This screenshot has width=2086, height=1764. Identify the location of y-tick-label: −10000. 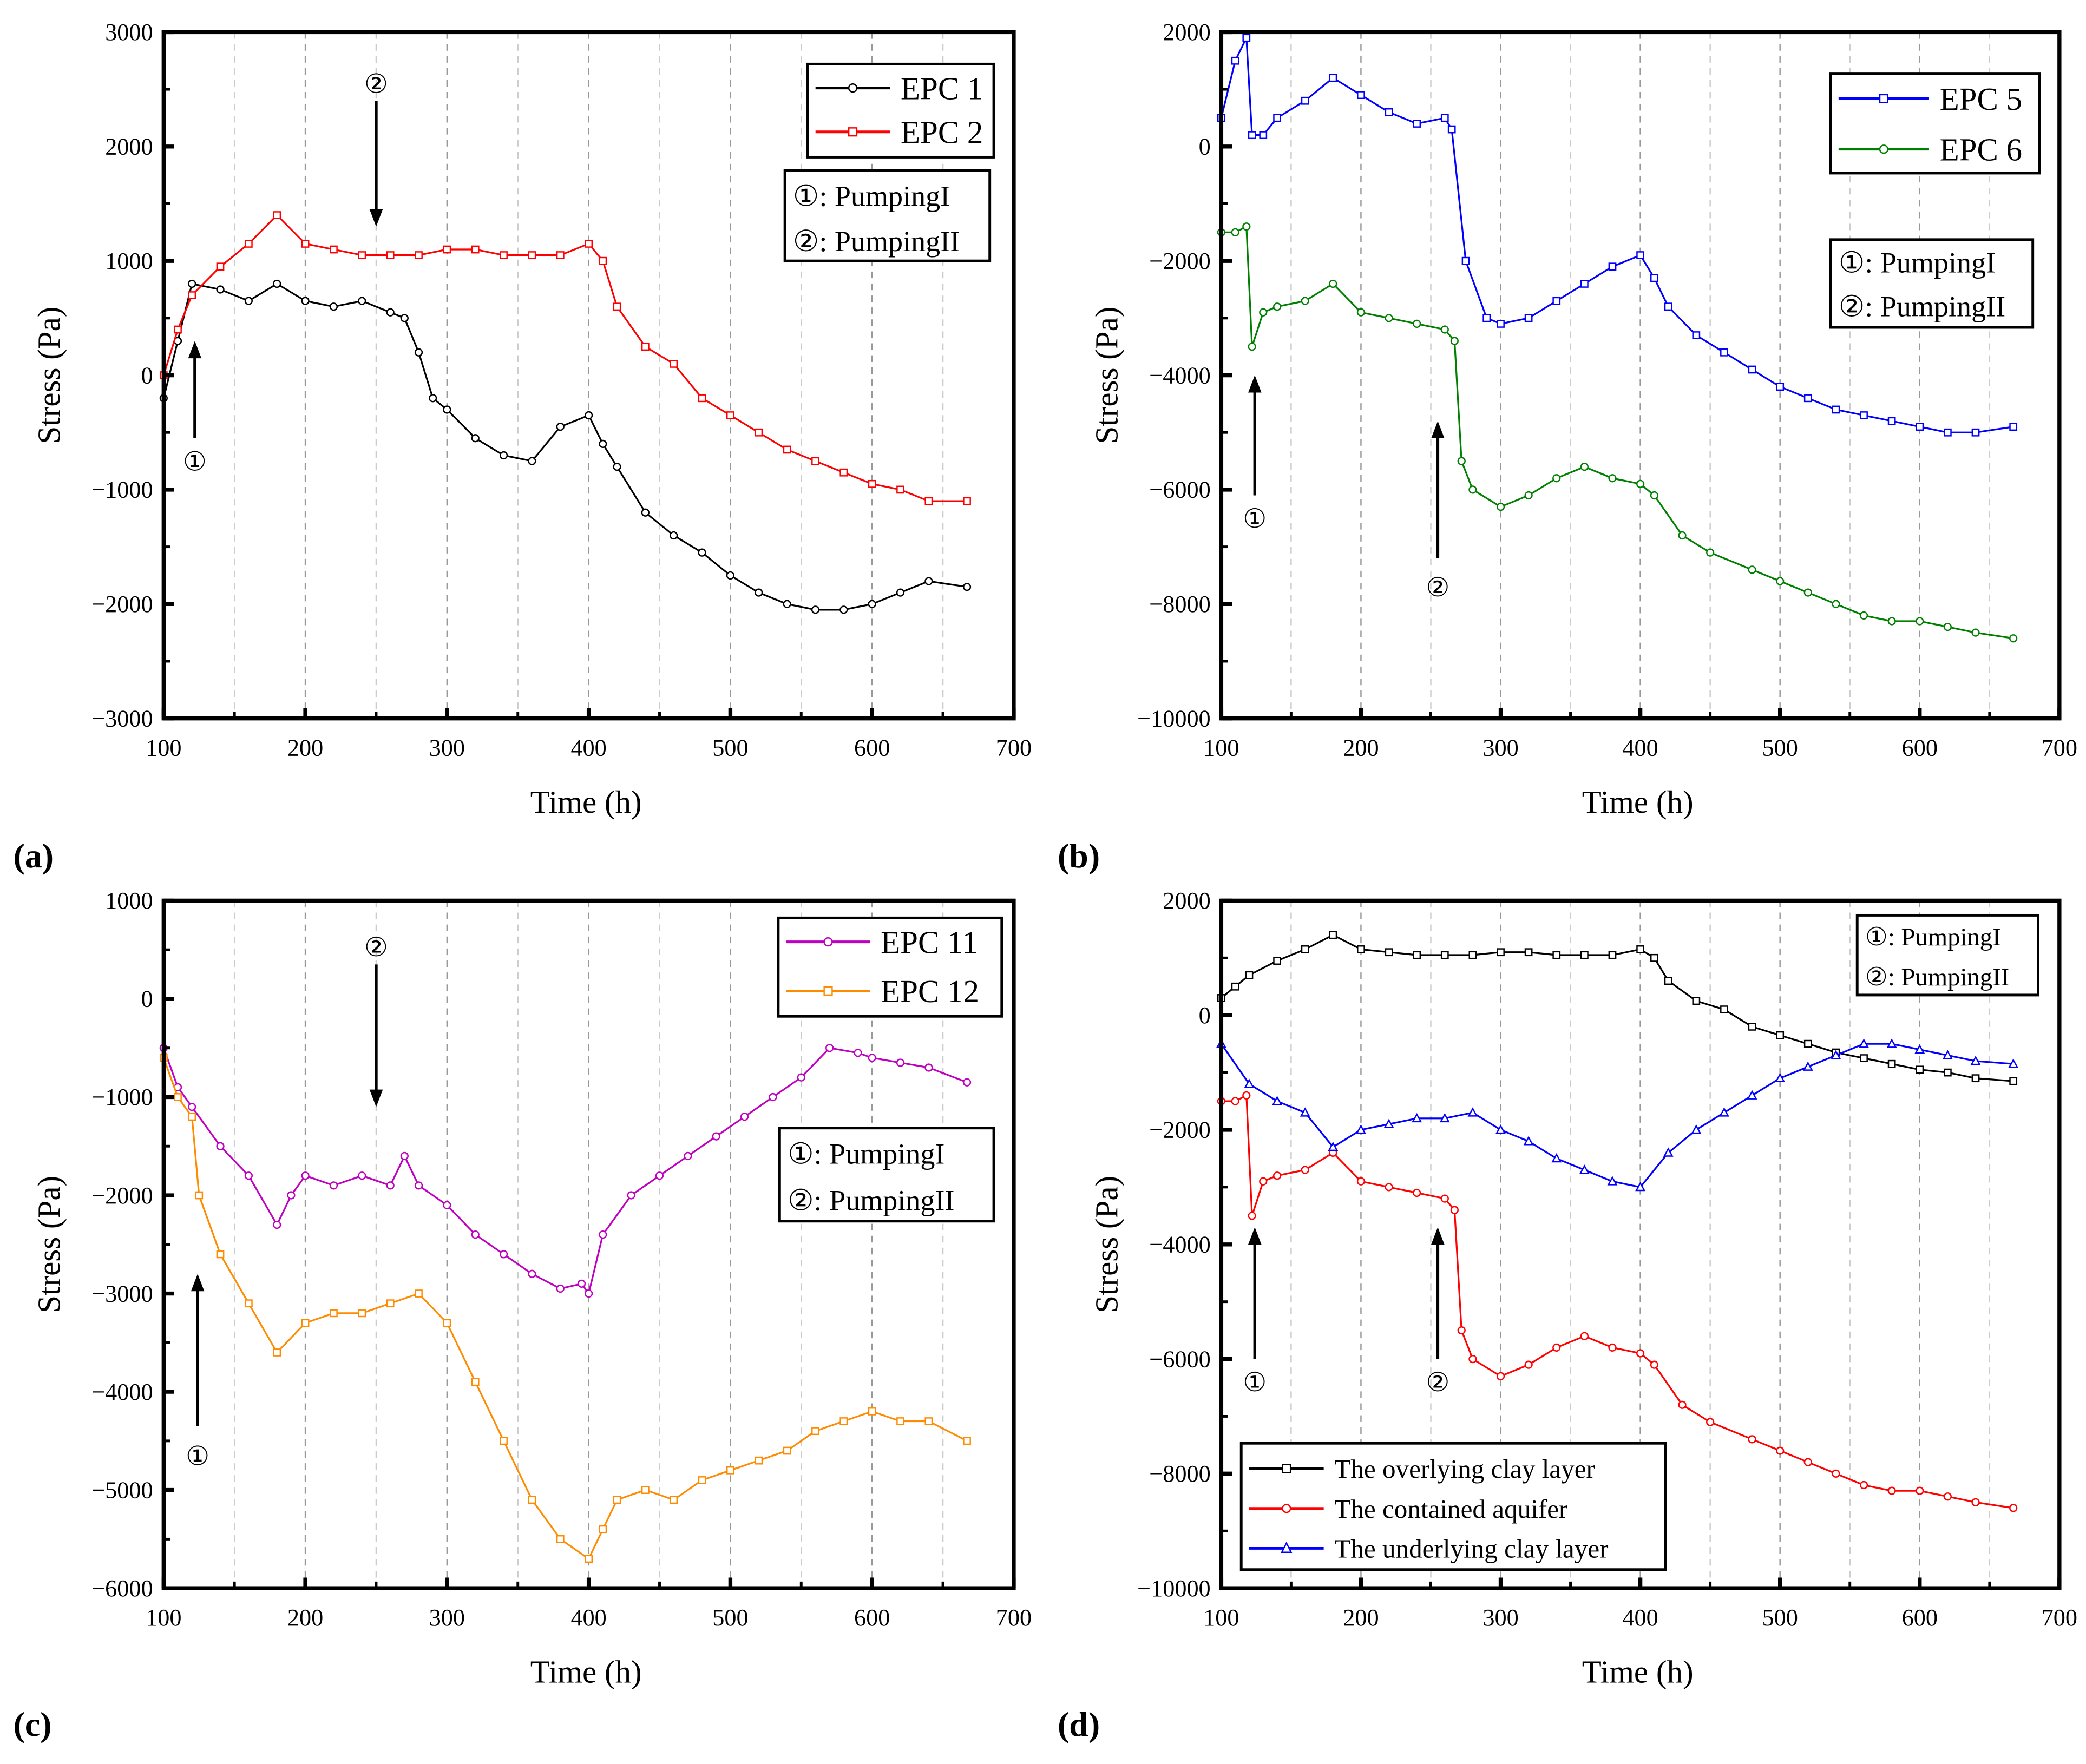
(1174, 1588).